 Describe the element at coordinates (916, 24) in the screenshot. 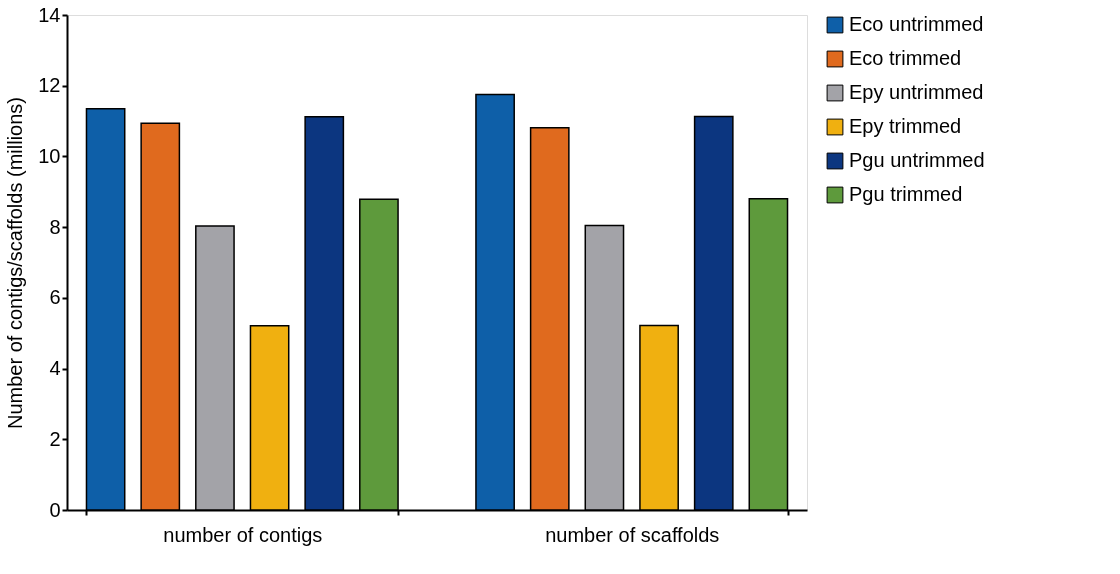

I see `legend-label: Eco untrimmed` at that location.